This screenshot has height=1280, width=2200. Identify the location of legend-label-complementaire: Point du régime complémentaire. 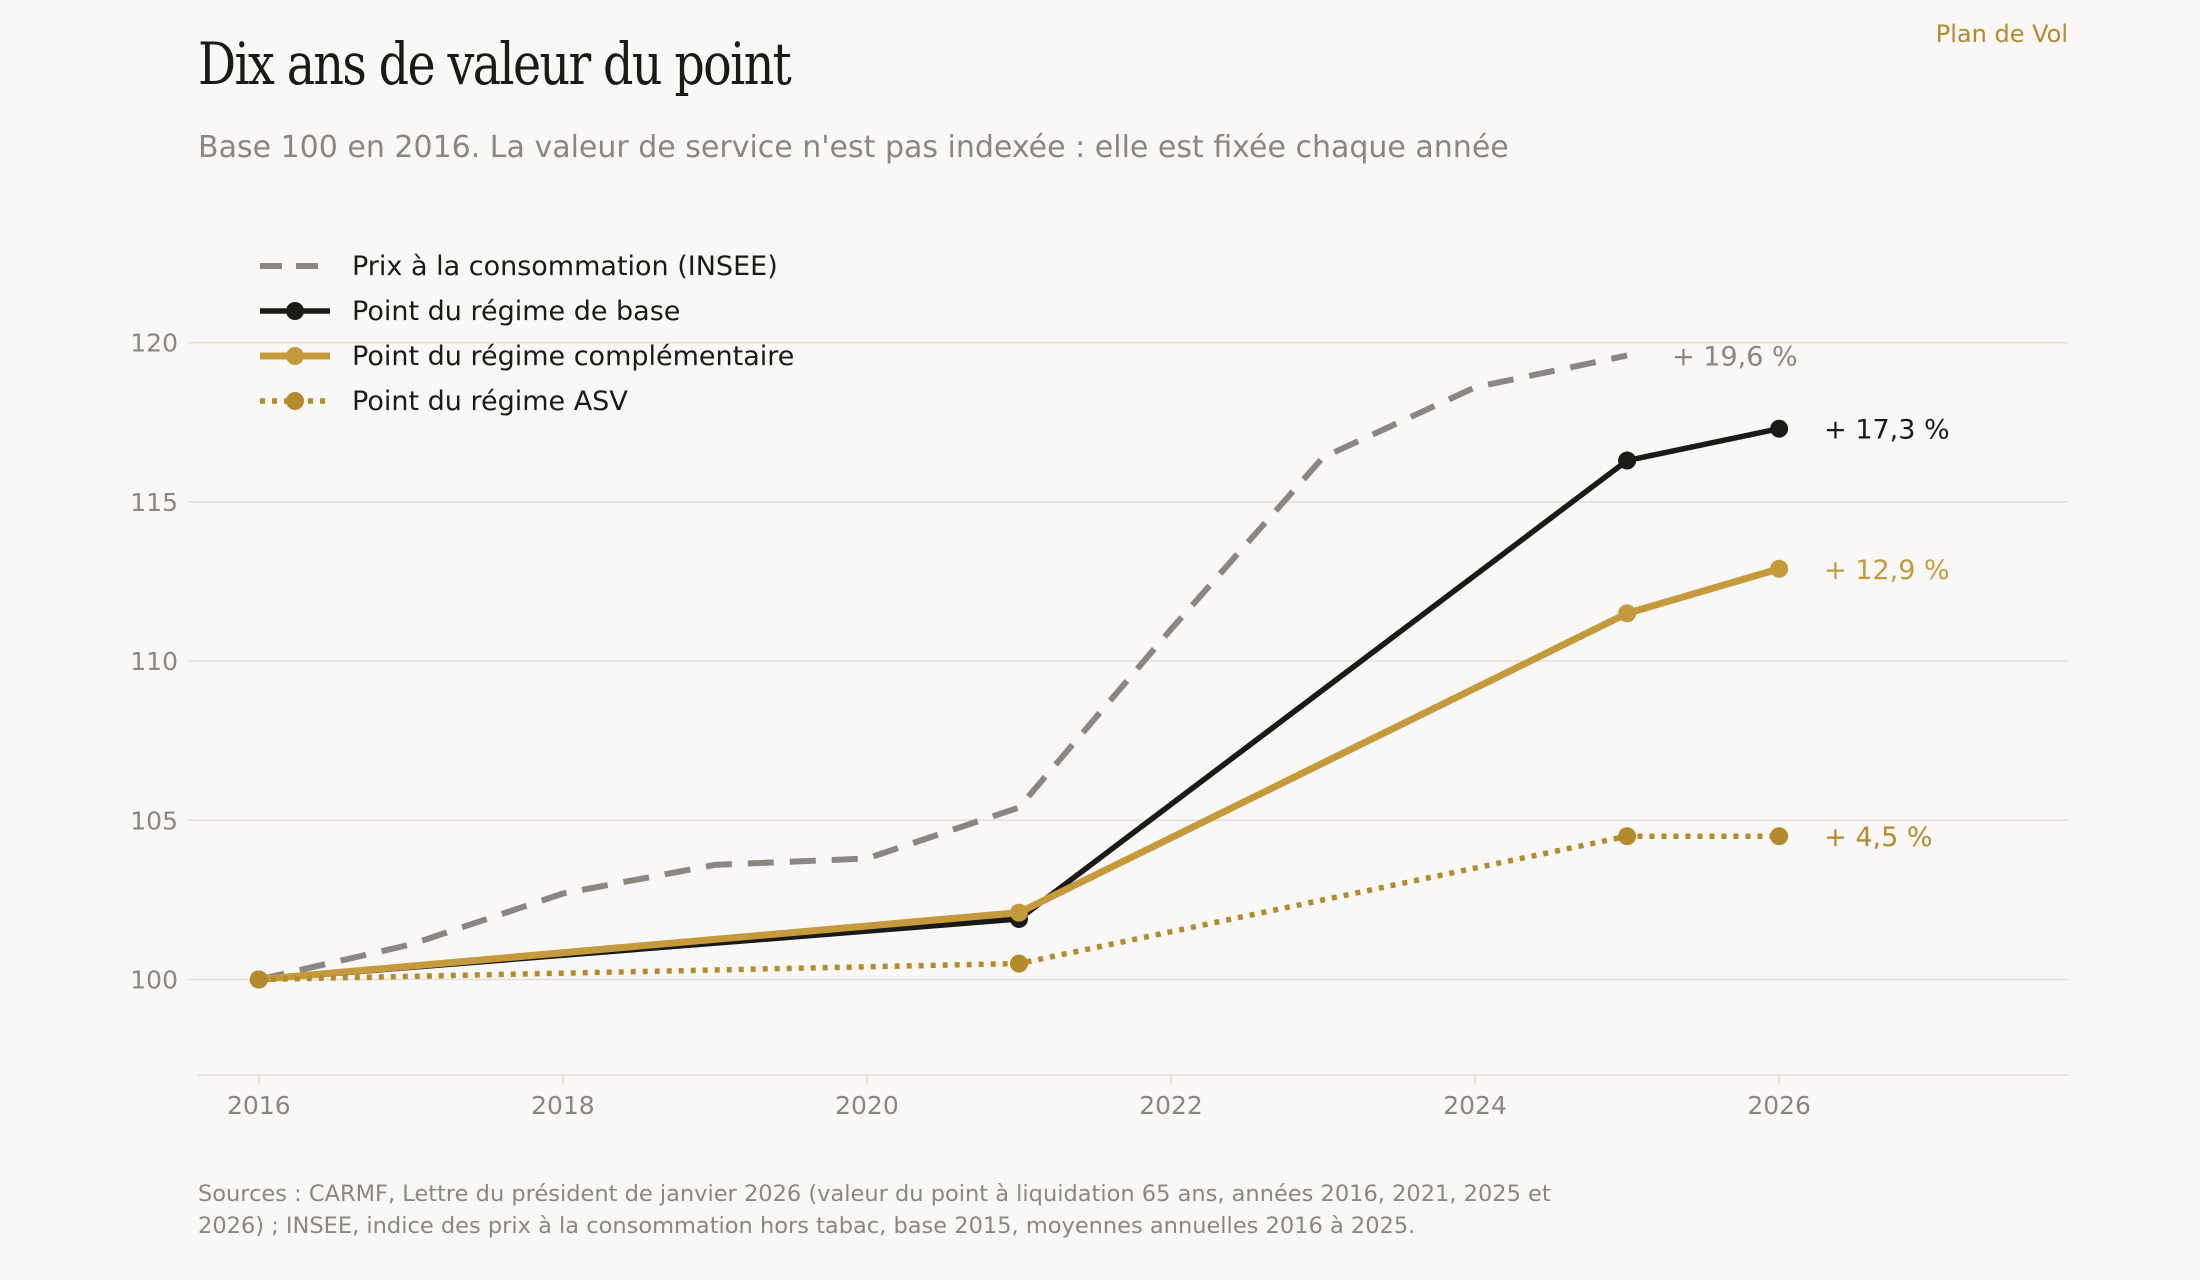
(573, 356).